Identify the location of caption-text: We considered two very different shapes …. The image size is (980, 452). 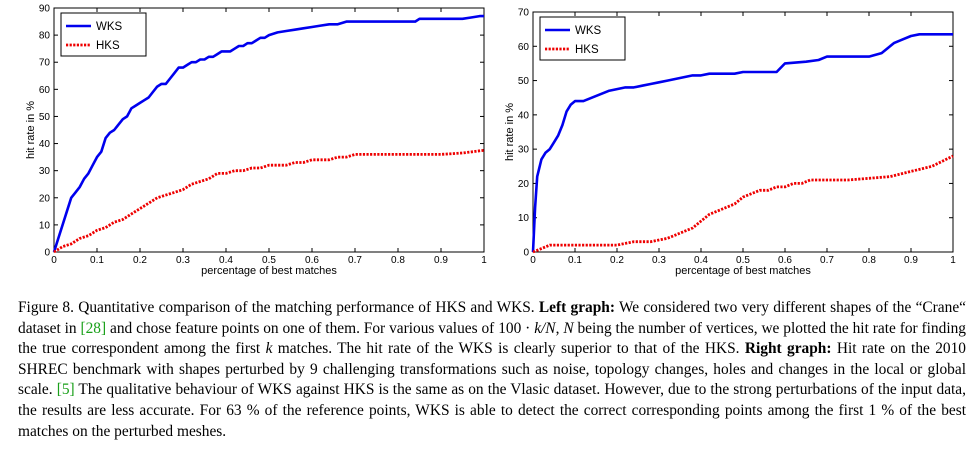
(492, 318).